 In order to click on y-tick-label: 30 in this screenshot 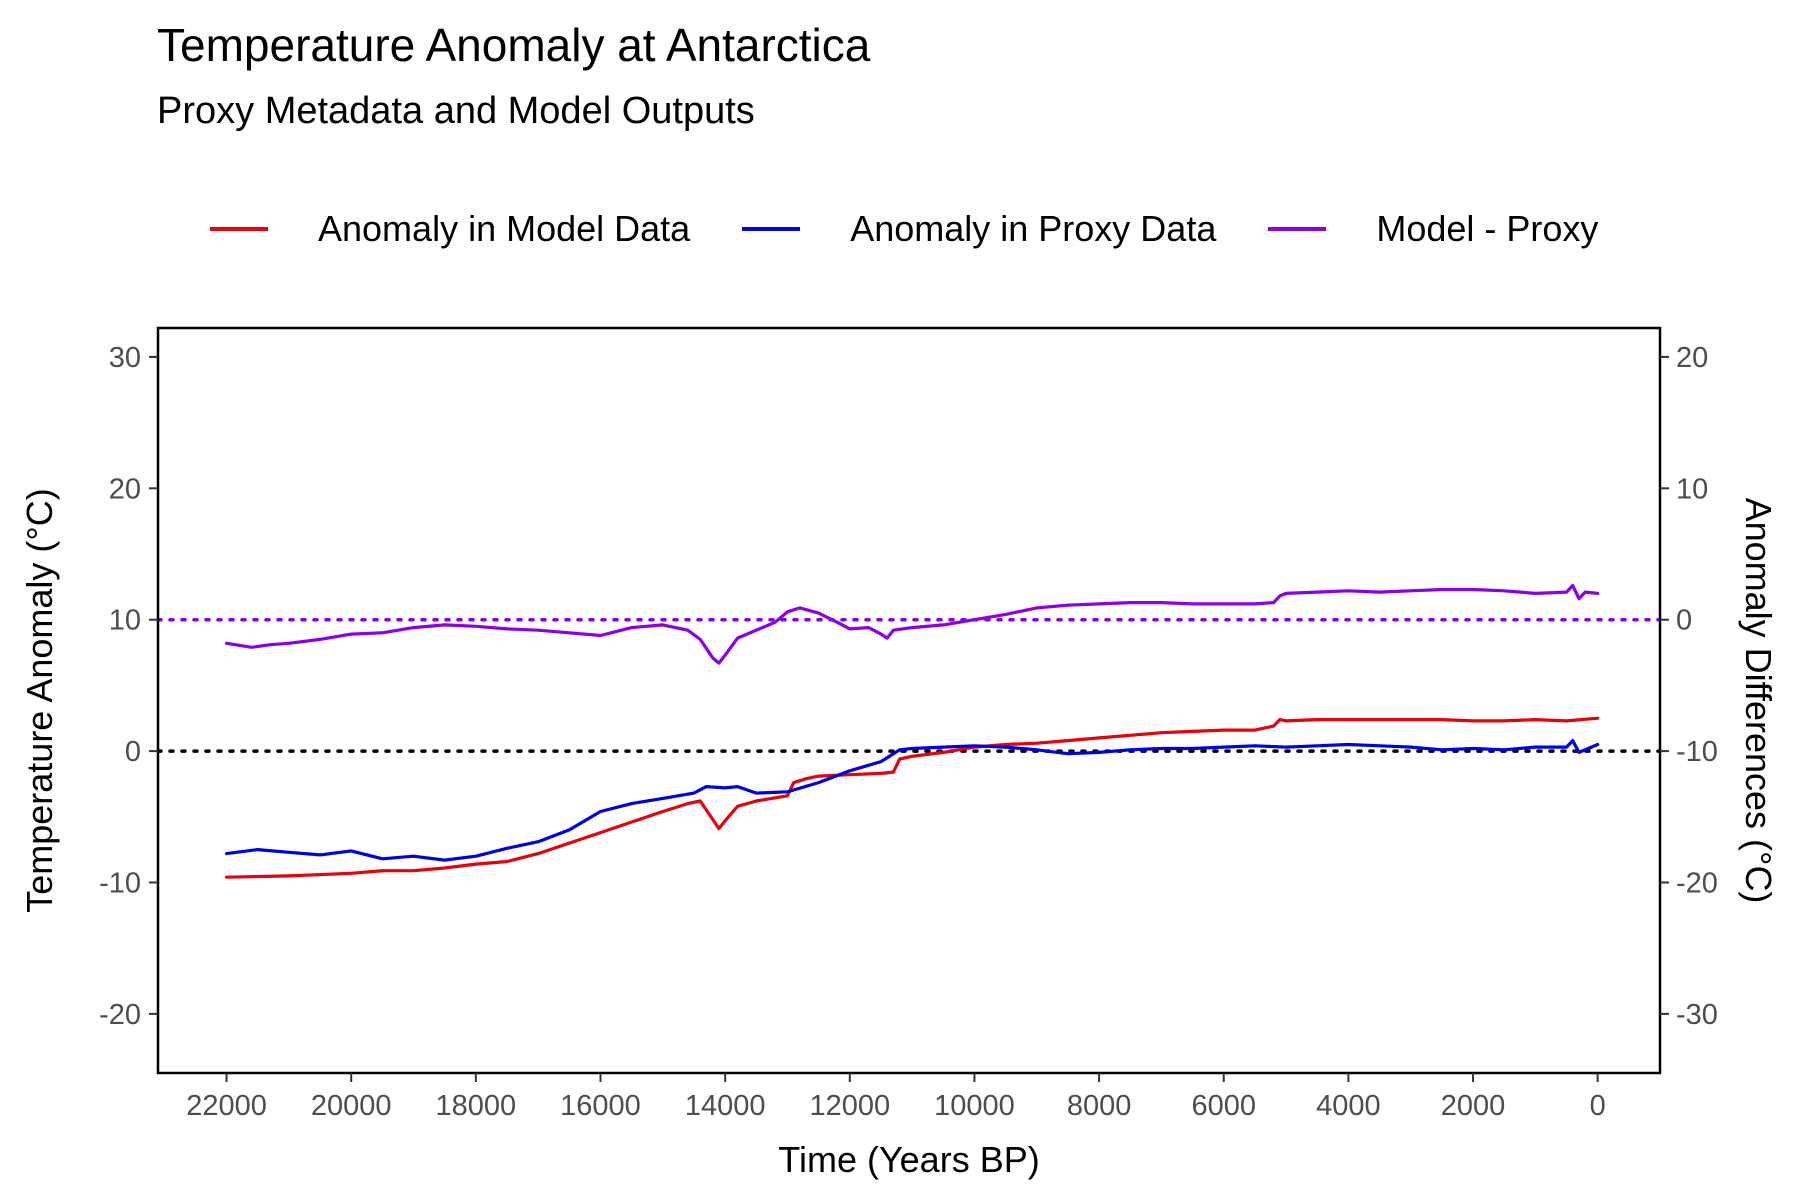, I will do `click(125, 358)`.